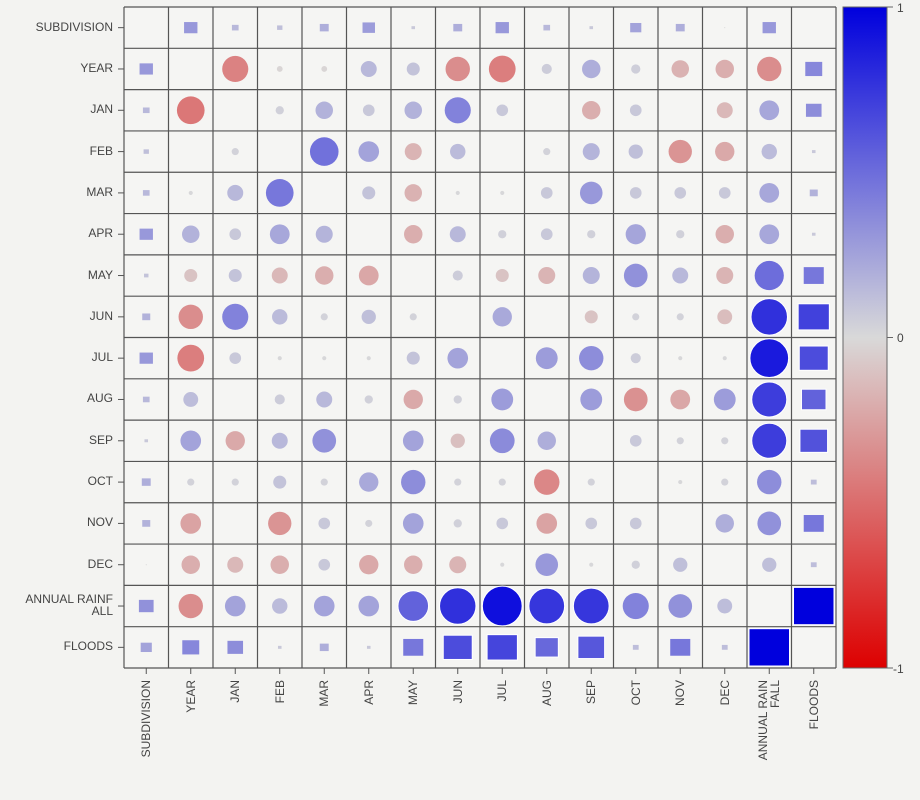 The image size is (920, 800). What do you see at coordinates (100, 563) in the screenshot?
I see `y-tick-label: DEC` at bounding box center [100, 563].